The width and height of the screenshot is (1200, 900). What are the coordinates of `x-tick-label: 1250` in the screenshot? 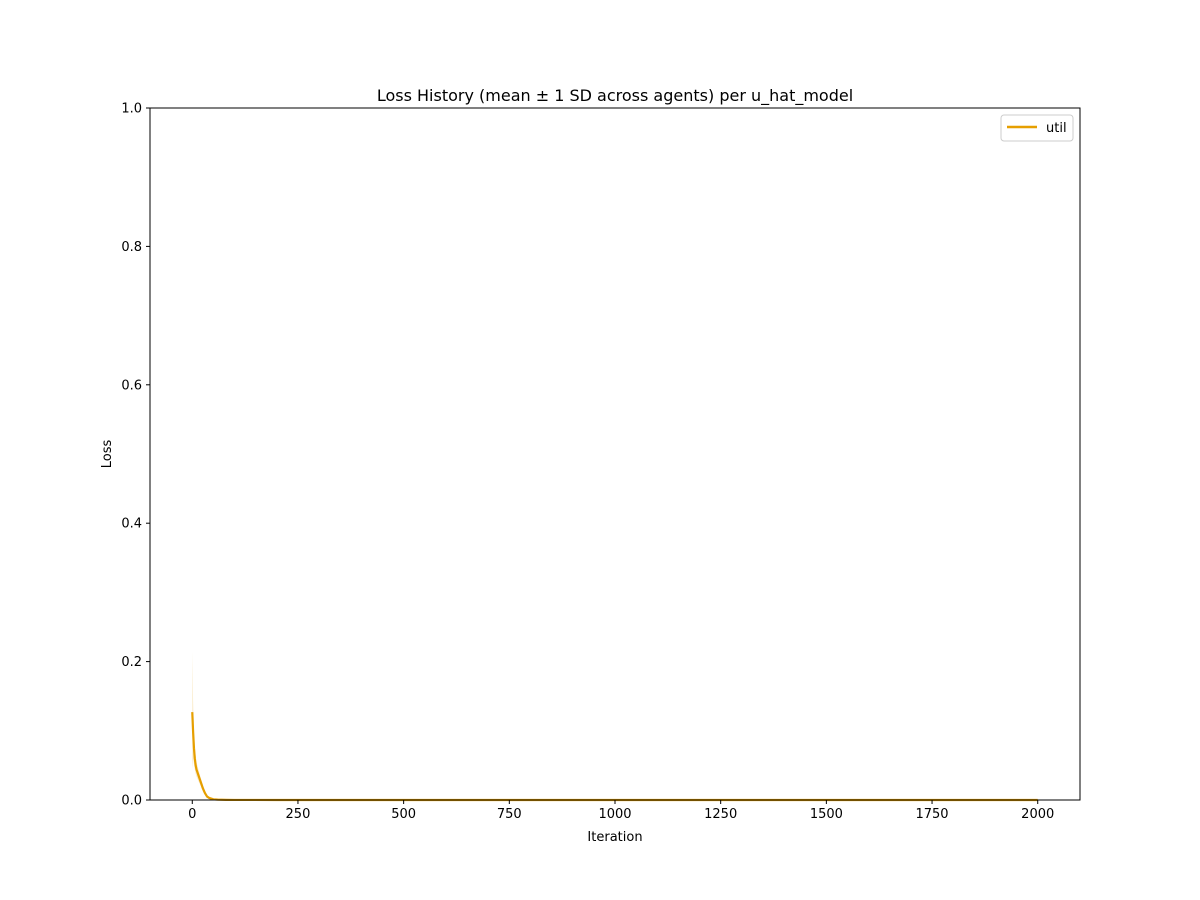 It's located at (720, 814).